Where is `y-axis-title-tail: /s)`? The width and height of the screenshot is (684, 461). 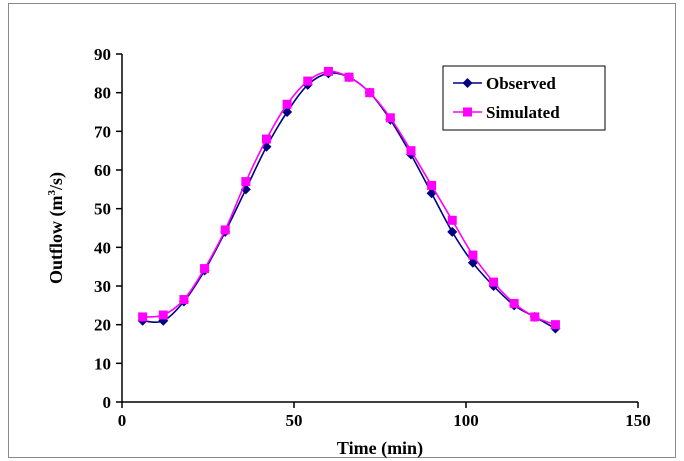
y-axis-title-tail: /s) is located at coordinates (56, 181).